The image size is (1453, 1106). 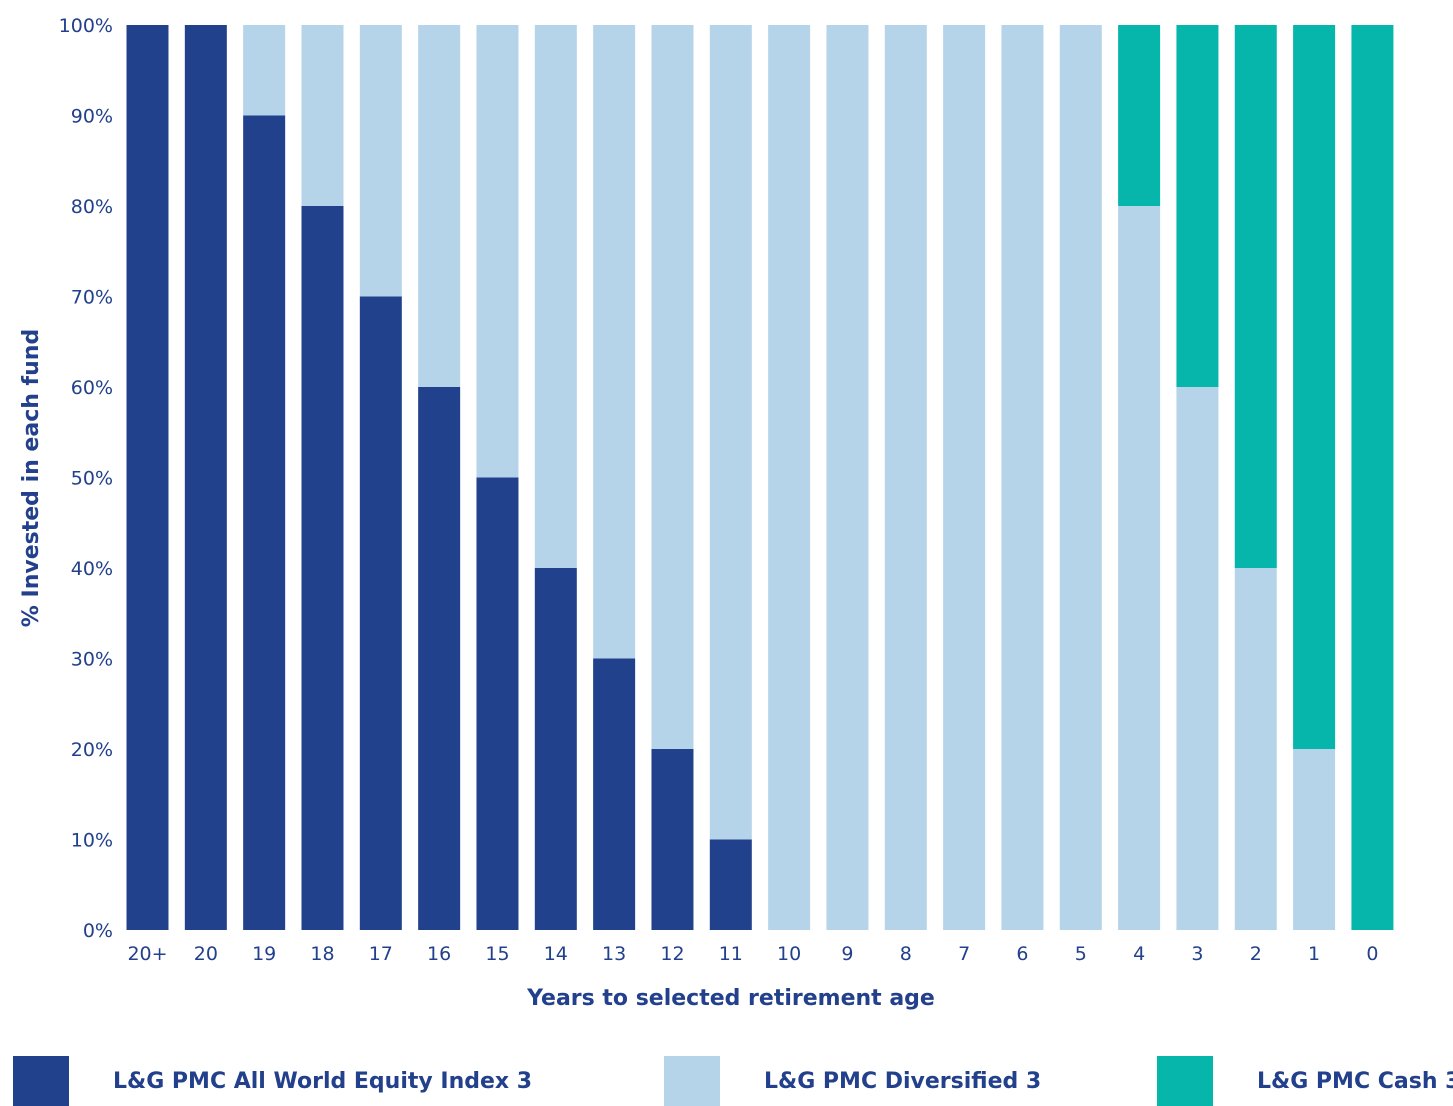 What do you see at coordinates (497, 954) in the screenshot?
I see `x-tick-label: 15` at bounding box center [497, 954].